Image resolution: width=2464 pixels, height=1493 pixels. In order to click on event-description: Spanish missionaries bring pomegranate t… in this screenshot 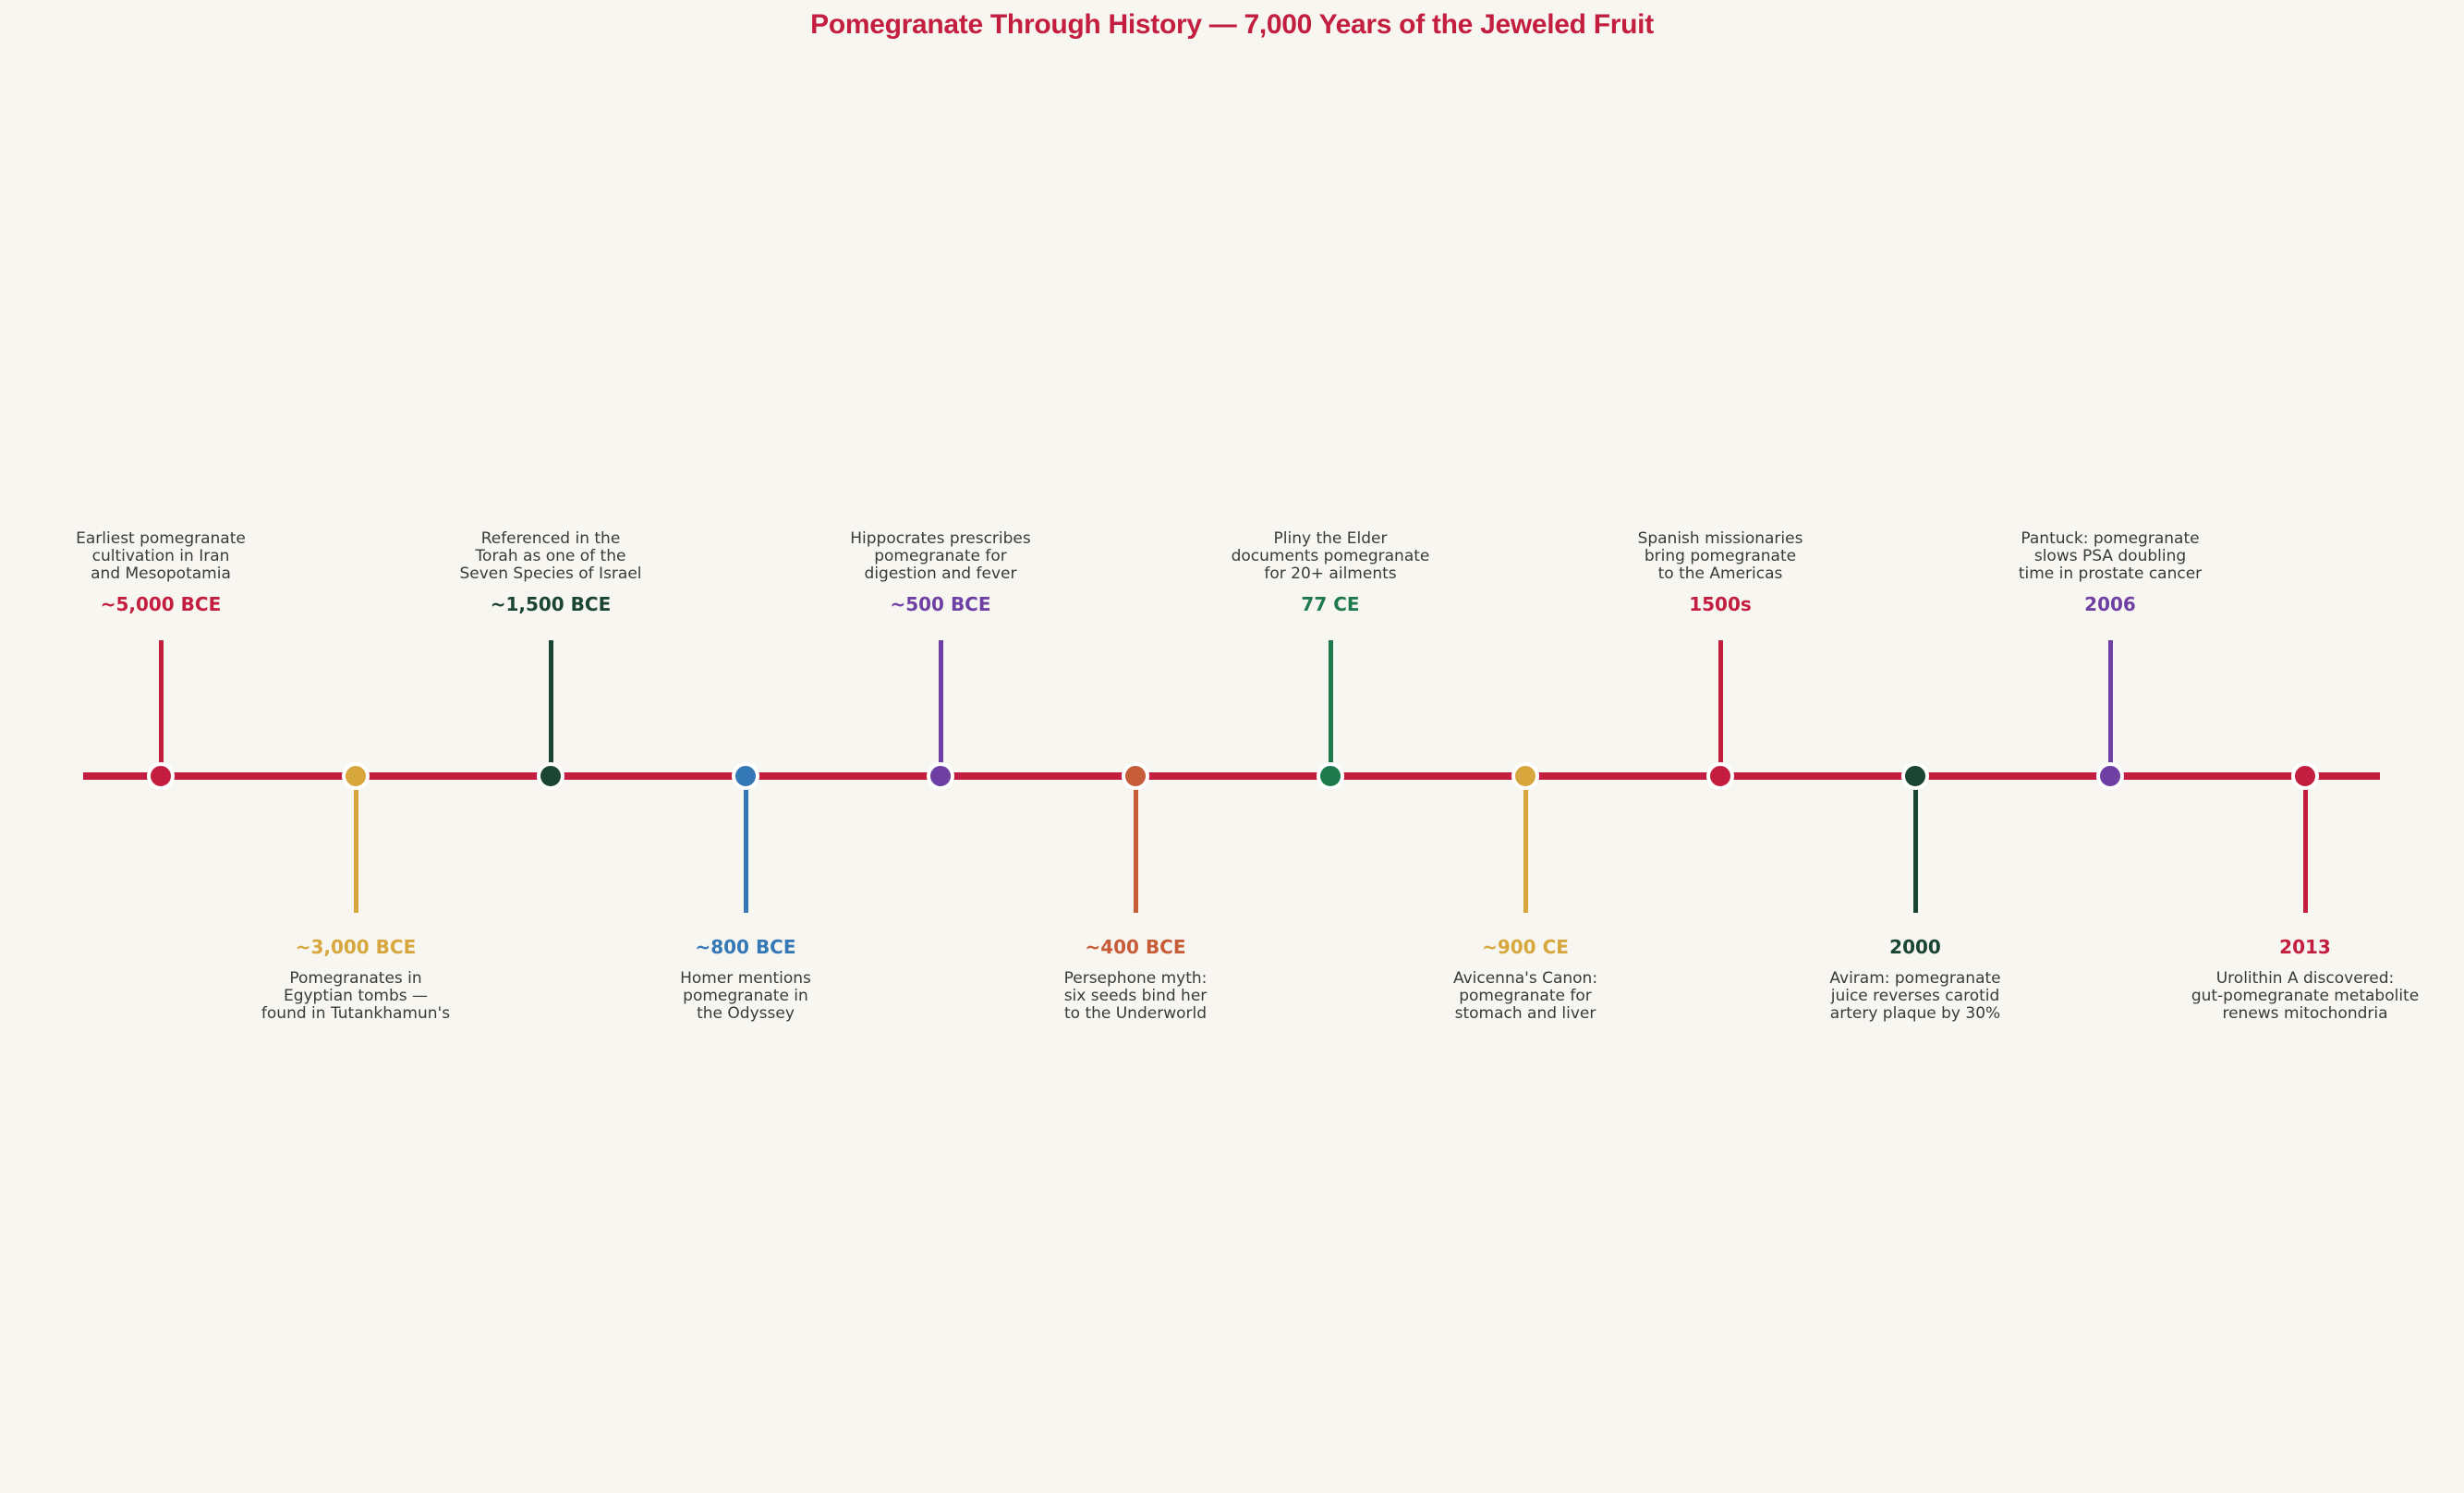, I will do `click(1720, 556)`.